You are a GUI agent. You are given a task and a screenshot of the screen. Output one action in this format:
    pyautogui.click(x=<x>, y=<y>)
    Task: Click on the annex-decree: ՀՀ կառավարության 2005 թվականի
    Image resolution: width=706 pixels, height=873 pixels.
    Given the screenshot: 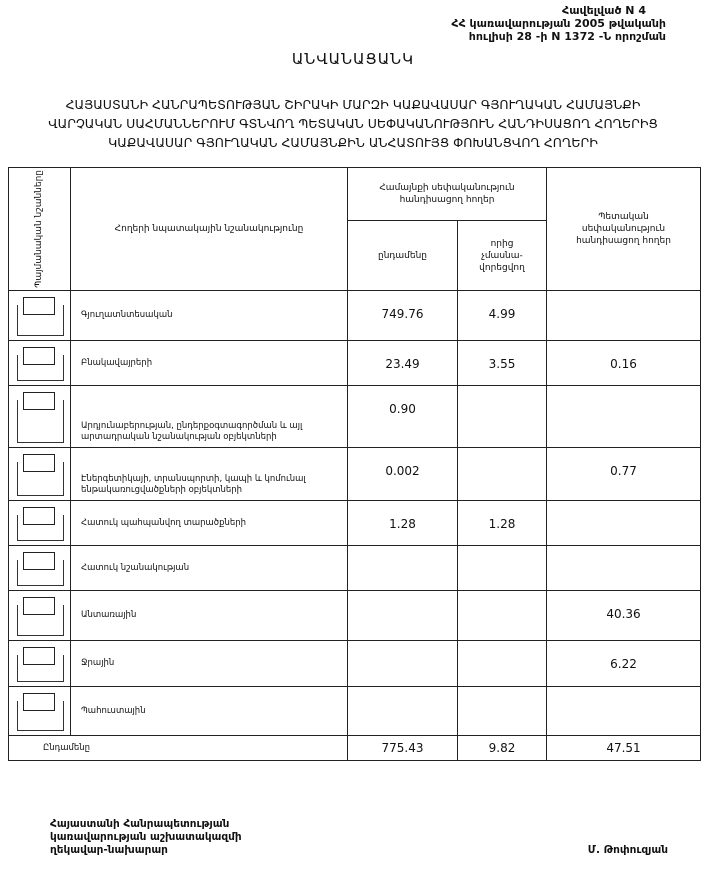 What is the action you would take?
    pyautogui.click(x=558, y=23)
    